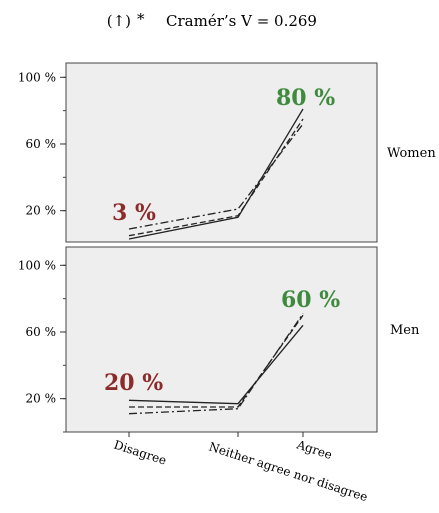 This screenshot has height=513, width=439. Describe the element at coordinates (411, 153) in the screenshot. I see `facet-label: Women` at that location.